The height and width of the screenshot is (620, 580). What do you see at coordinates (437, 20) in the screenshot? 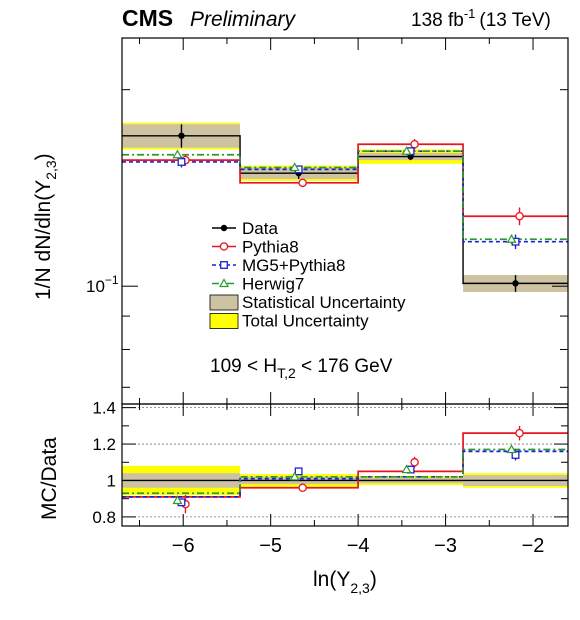
I see `lumi-value: 138 fb` at bounding box center [437, 20].